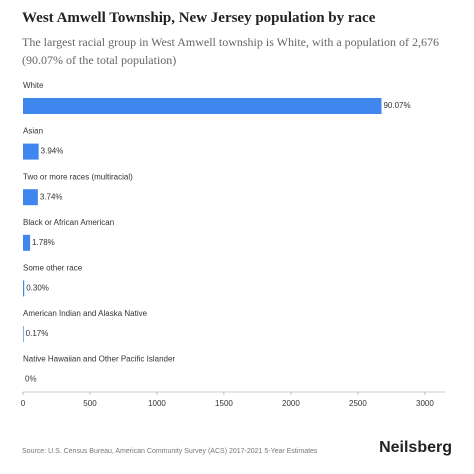 This screenshot has width=474, height=474. What do you see at coordinates (37, 288) in the screenshot?
I see `value-label: 0.30%` at bounding box center [37, 288].